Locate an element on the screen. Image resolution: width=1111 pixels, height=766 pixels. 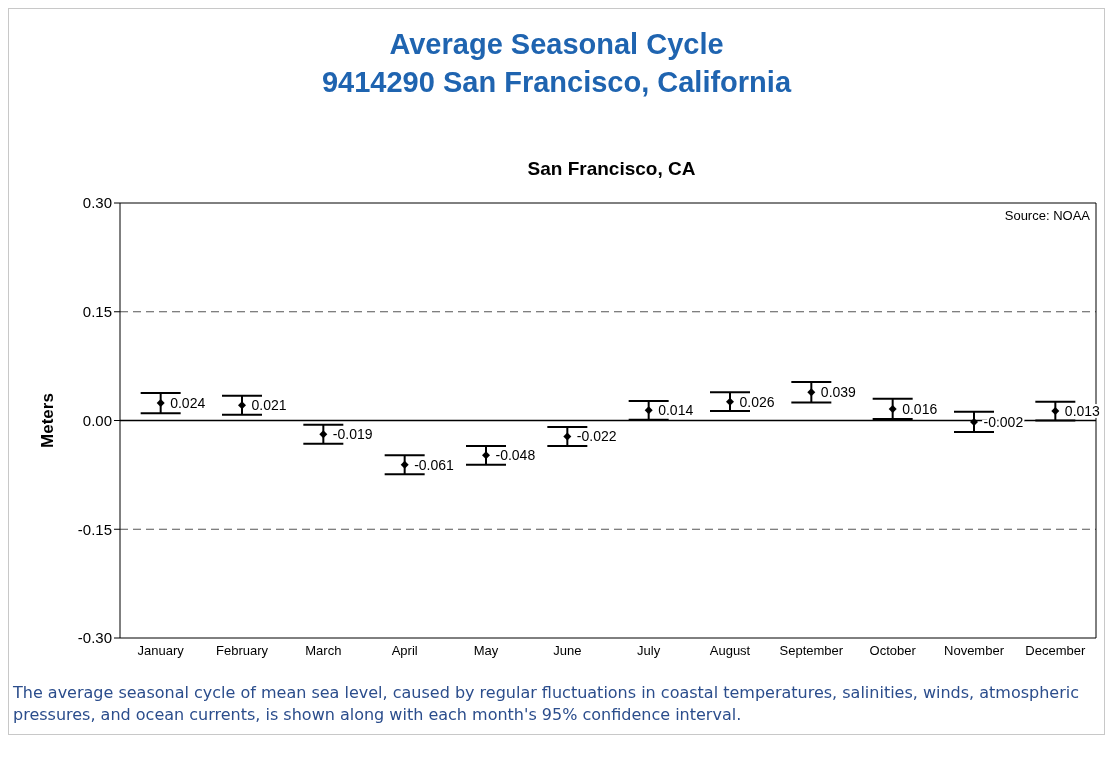
y-tick-label: 0.00 is located at coordinates (97, 420).